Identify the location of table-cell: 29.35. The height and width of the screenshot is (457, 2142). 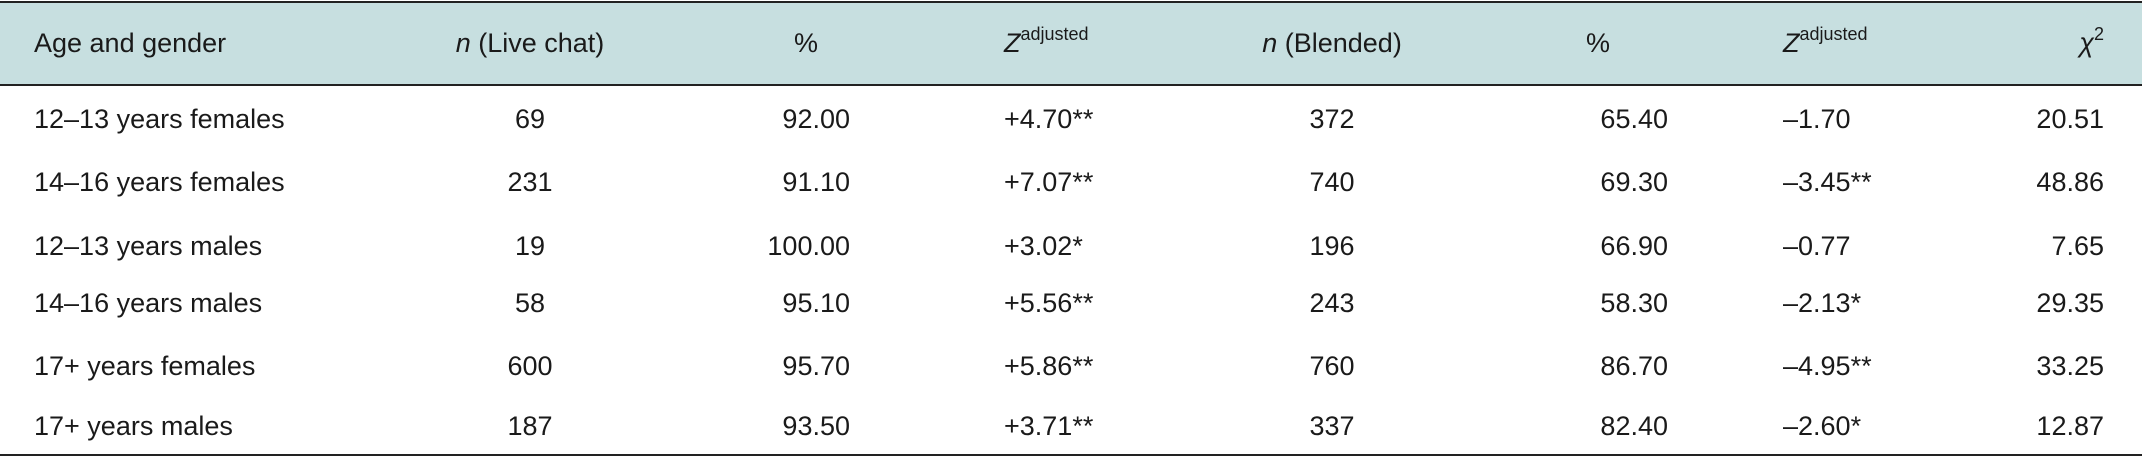
(2070, 303).